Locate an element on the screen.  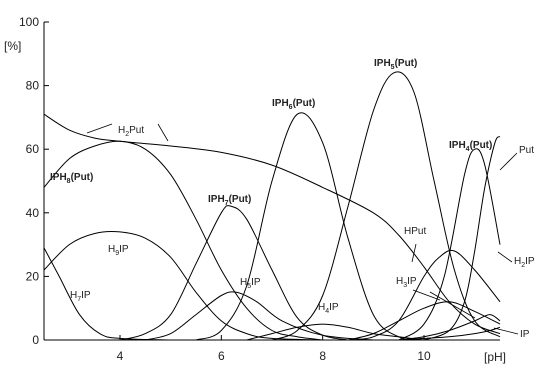
label-h2put: H2Put is located at coordinates (131, 131).